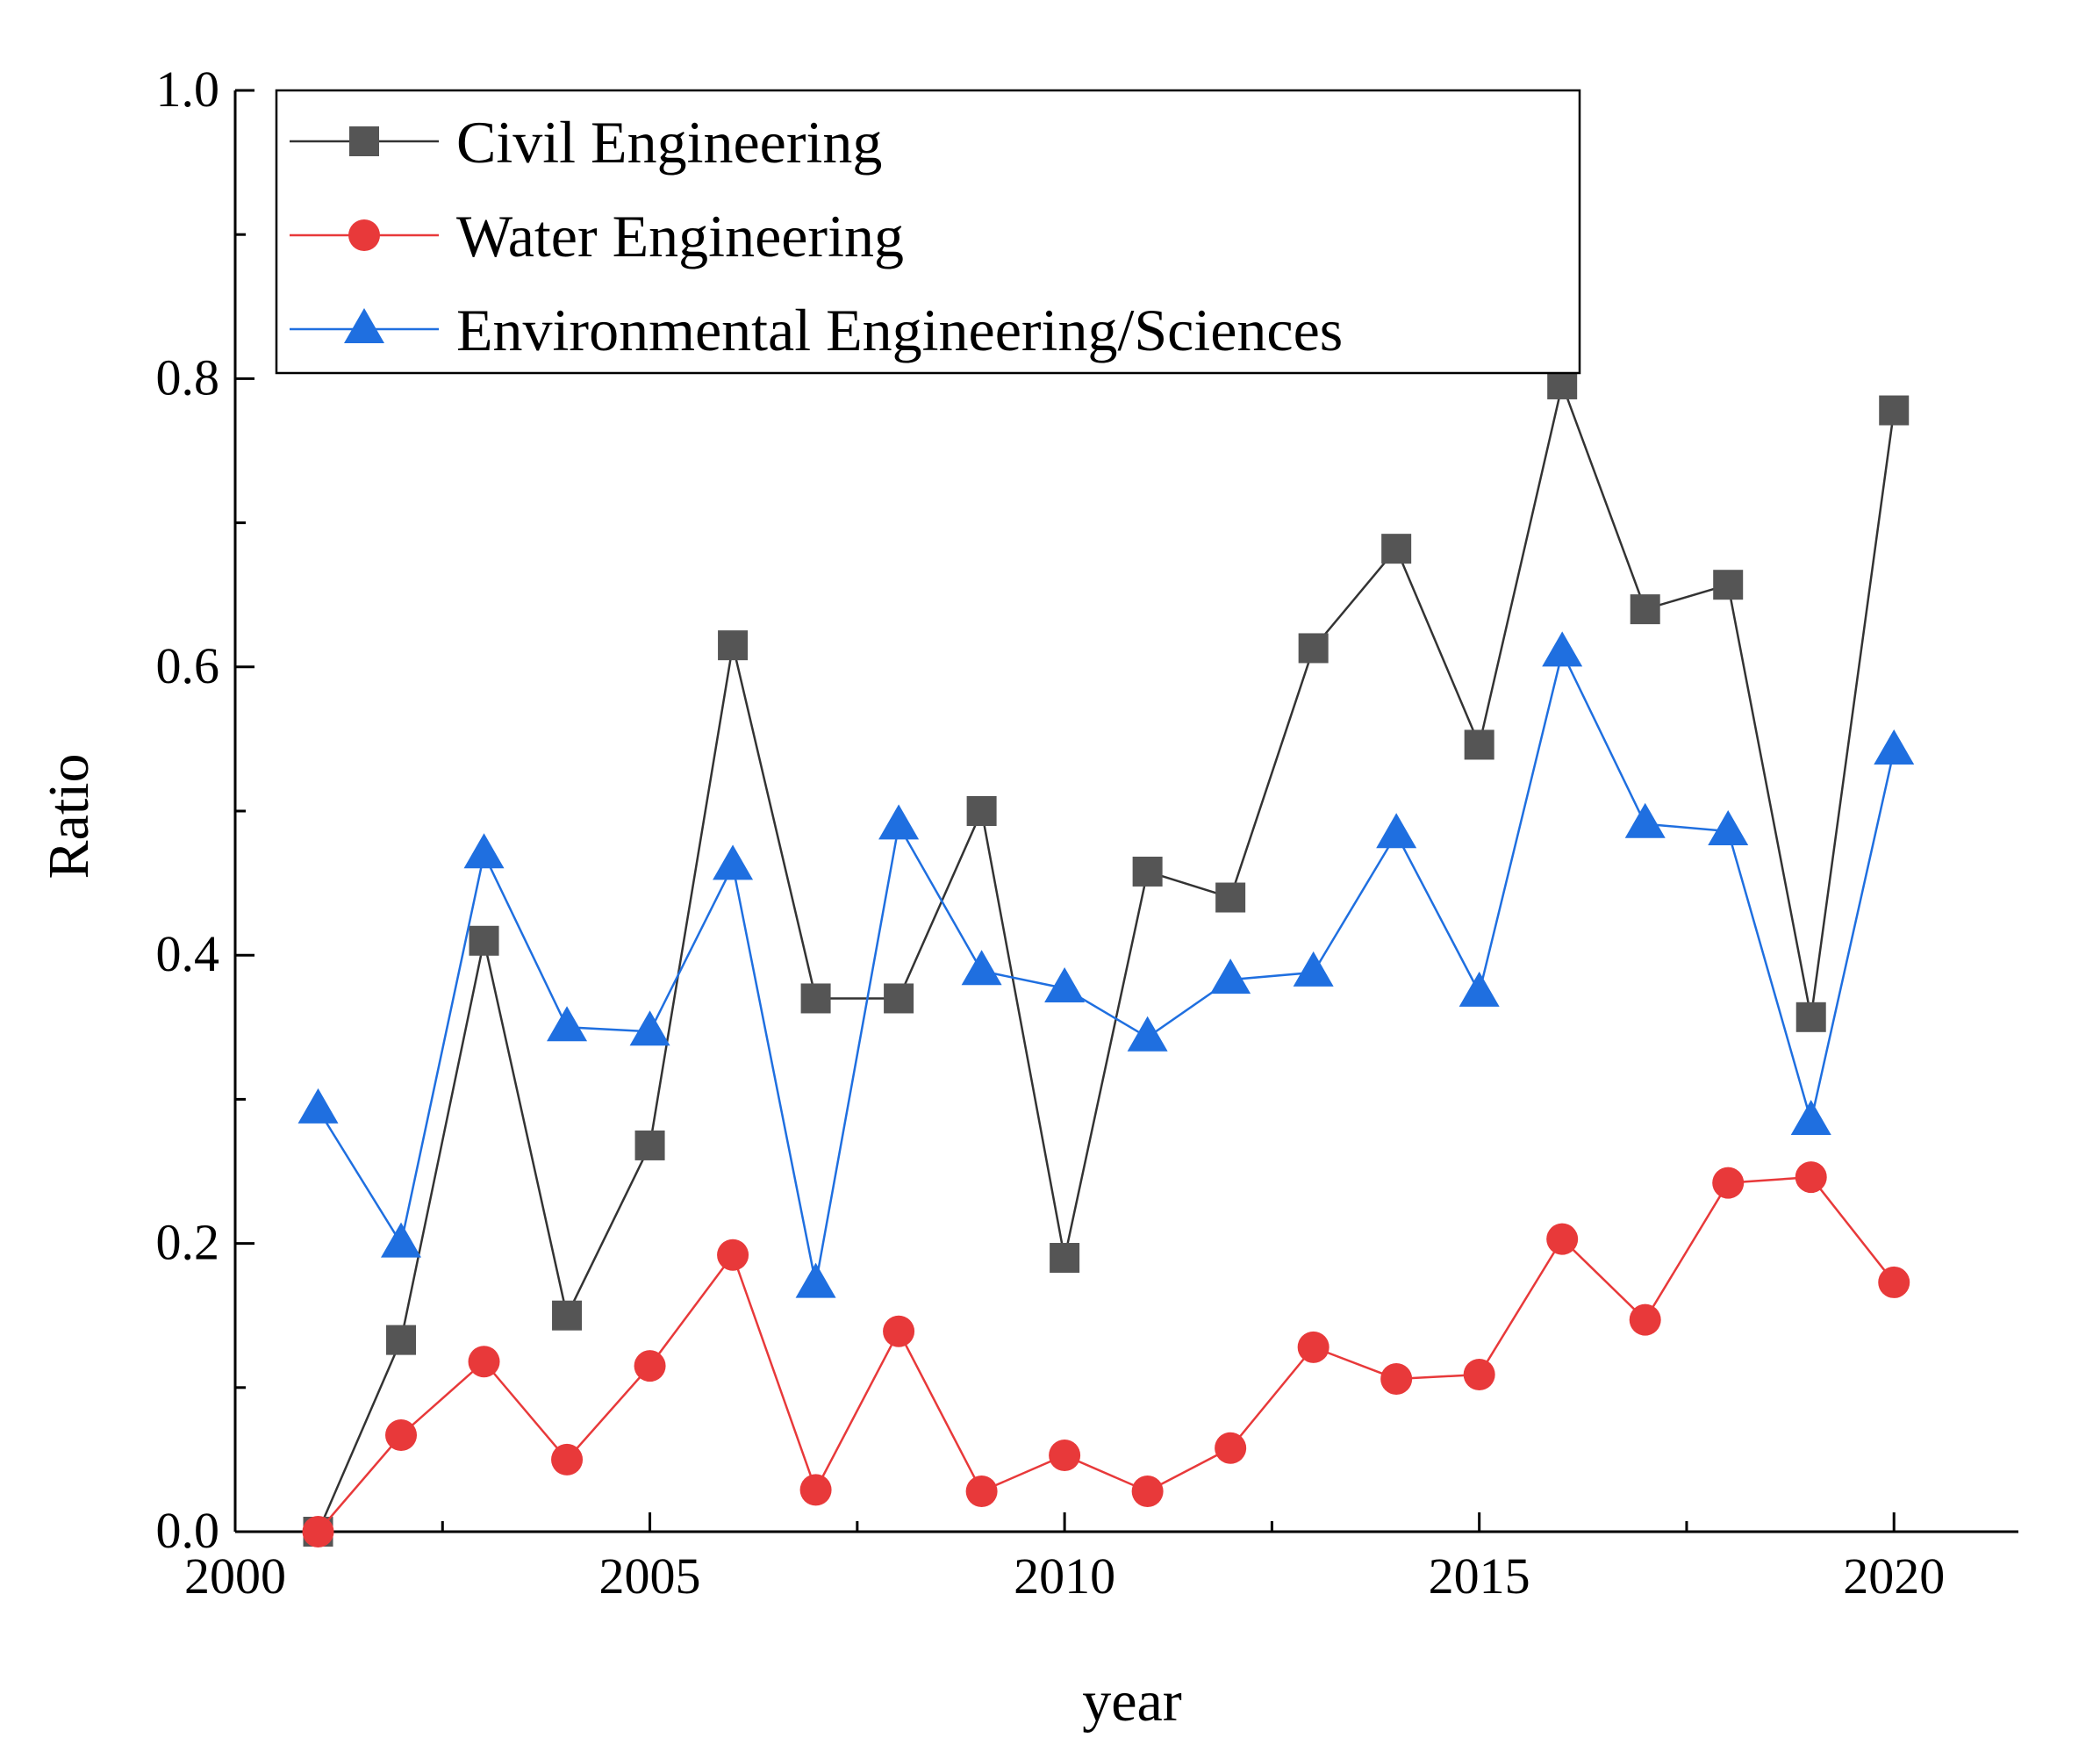  What do you see at coordinates (900, 330) in the screenshot?
I see `legend-label: Environmental Engineering/Sciences` at bounding box center [900, 330].